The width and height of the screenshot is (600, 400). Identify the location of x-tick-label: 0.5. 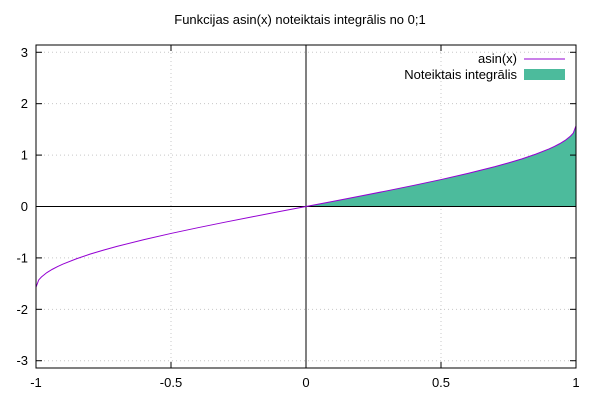
(441, 382).